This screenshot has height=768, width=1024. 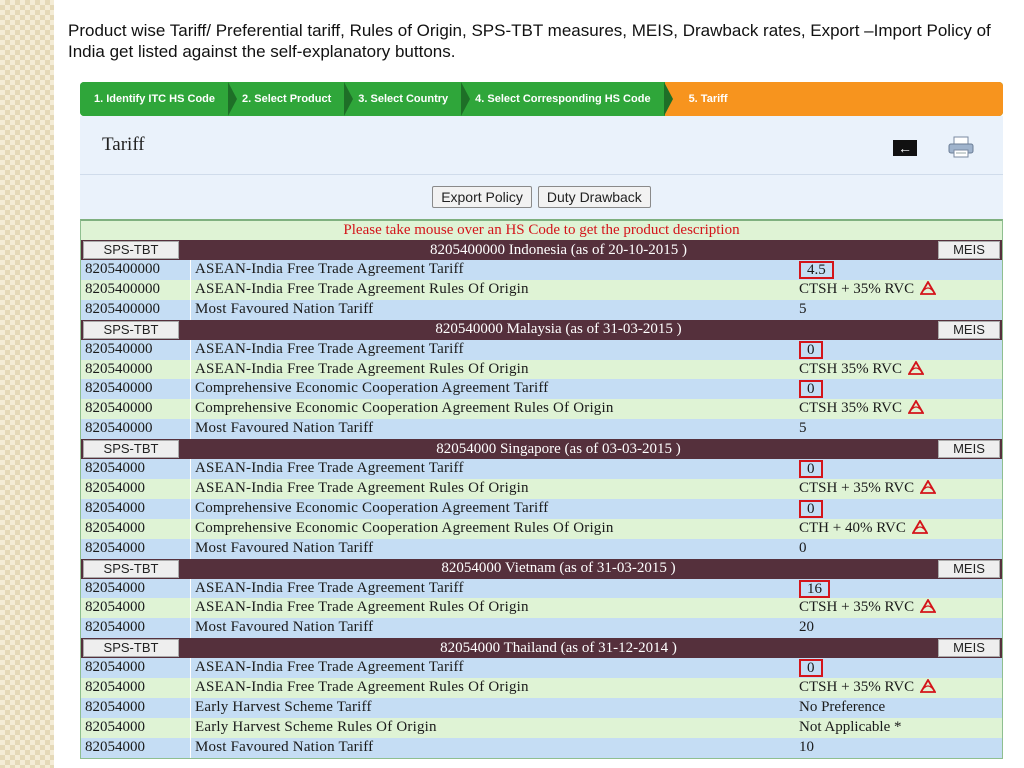 What do you see at coordinates (568, 99) in the screenshot?
I see `step-select-hs-code: 4. Select Corresponding HS Code` at bounding box center [568, 99].